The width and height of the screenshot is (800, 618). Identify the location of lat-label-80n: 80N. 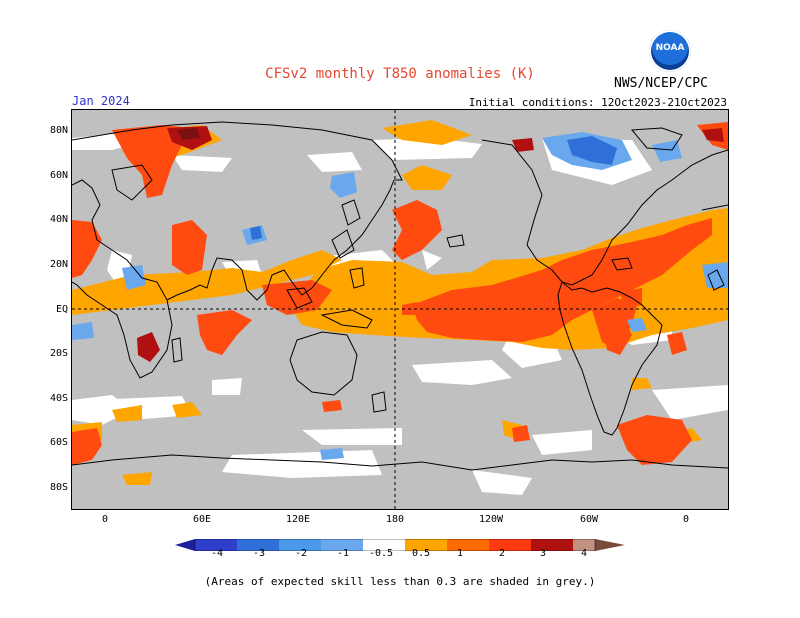
(58, 130).